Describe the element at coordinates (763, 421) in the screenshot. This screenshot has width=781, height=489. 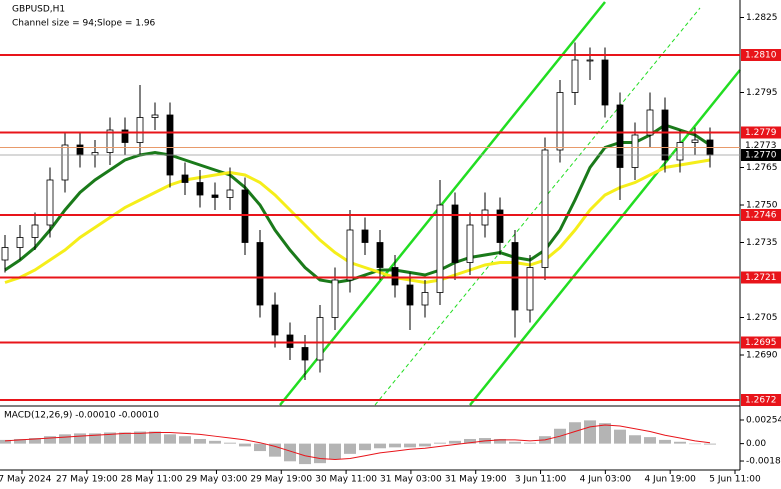
I see `y2-tick-label: 0.00254` at that location.